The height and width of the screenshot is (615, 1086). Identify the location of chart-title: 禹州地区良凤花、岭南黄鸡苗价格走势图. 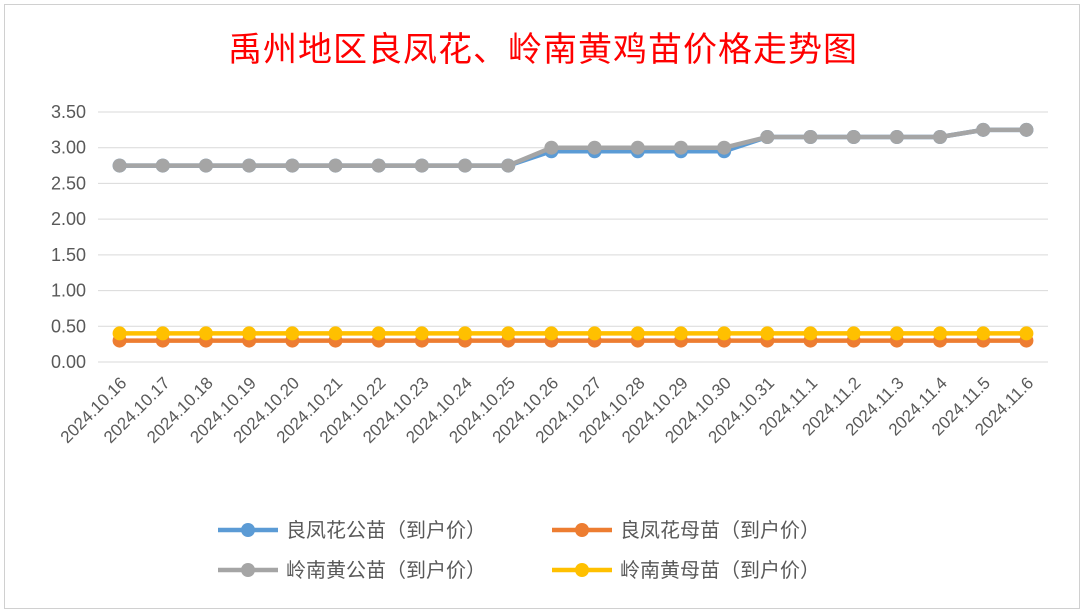
(543, 50).